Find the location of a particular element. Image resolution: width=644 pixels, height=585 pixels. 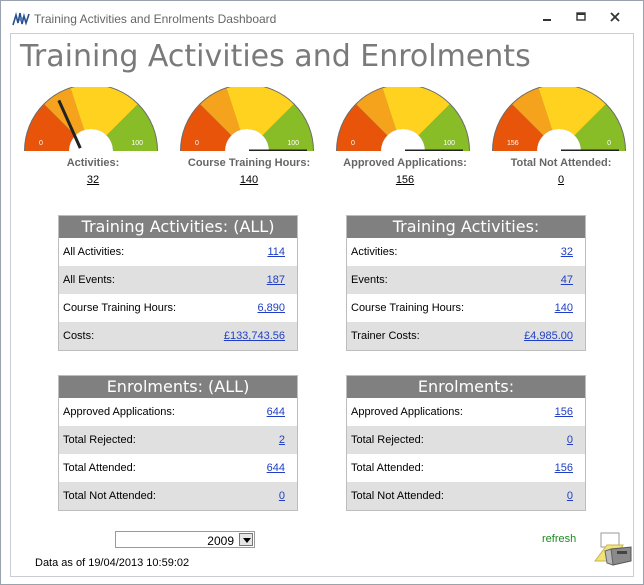

gauge-value: 156 is located at coordinates (405, 180).